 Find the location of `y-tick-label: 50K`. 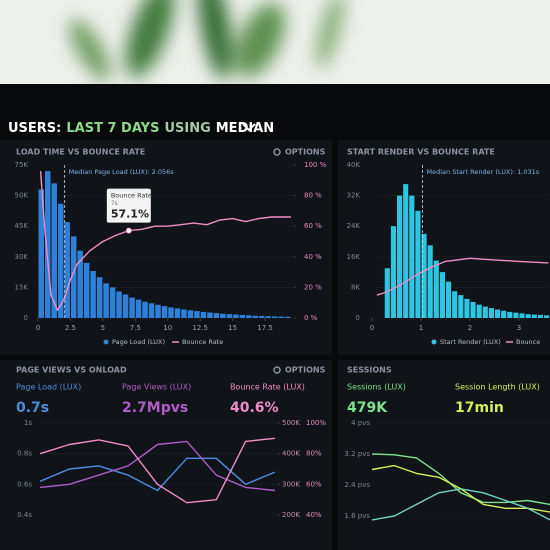

y-tick-label: 50K is located at coordinates (22, 196).